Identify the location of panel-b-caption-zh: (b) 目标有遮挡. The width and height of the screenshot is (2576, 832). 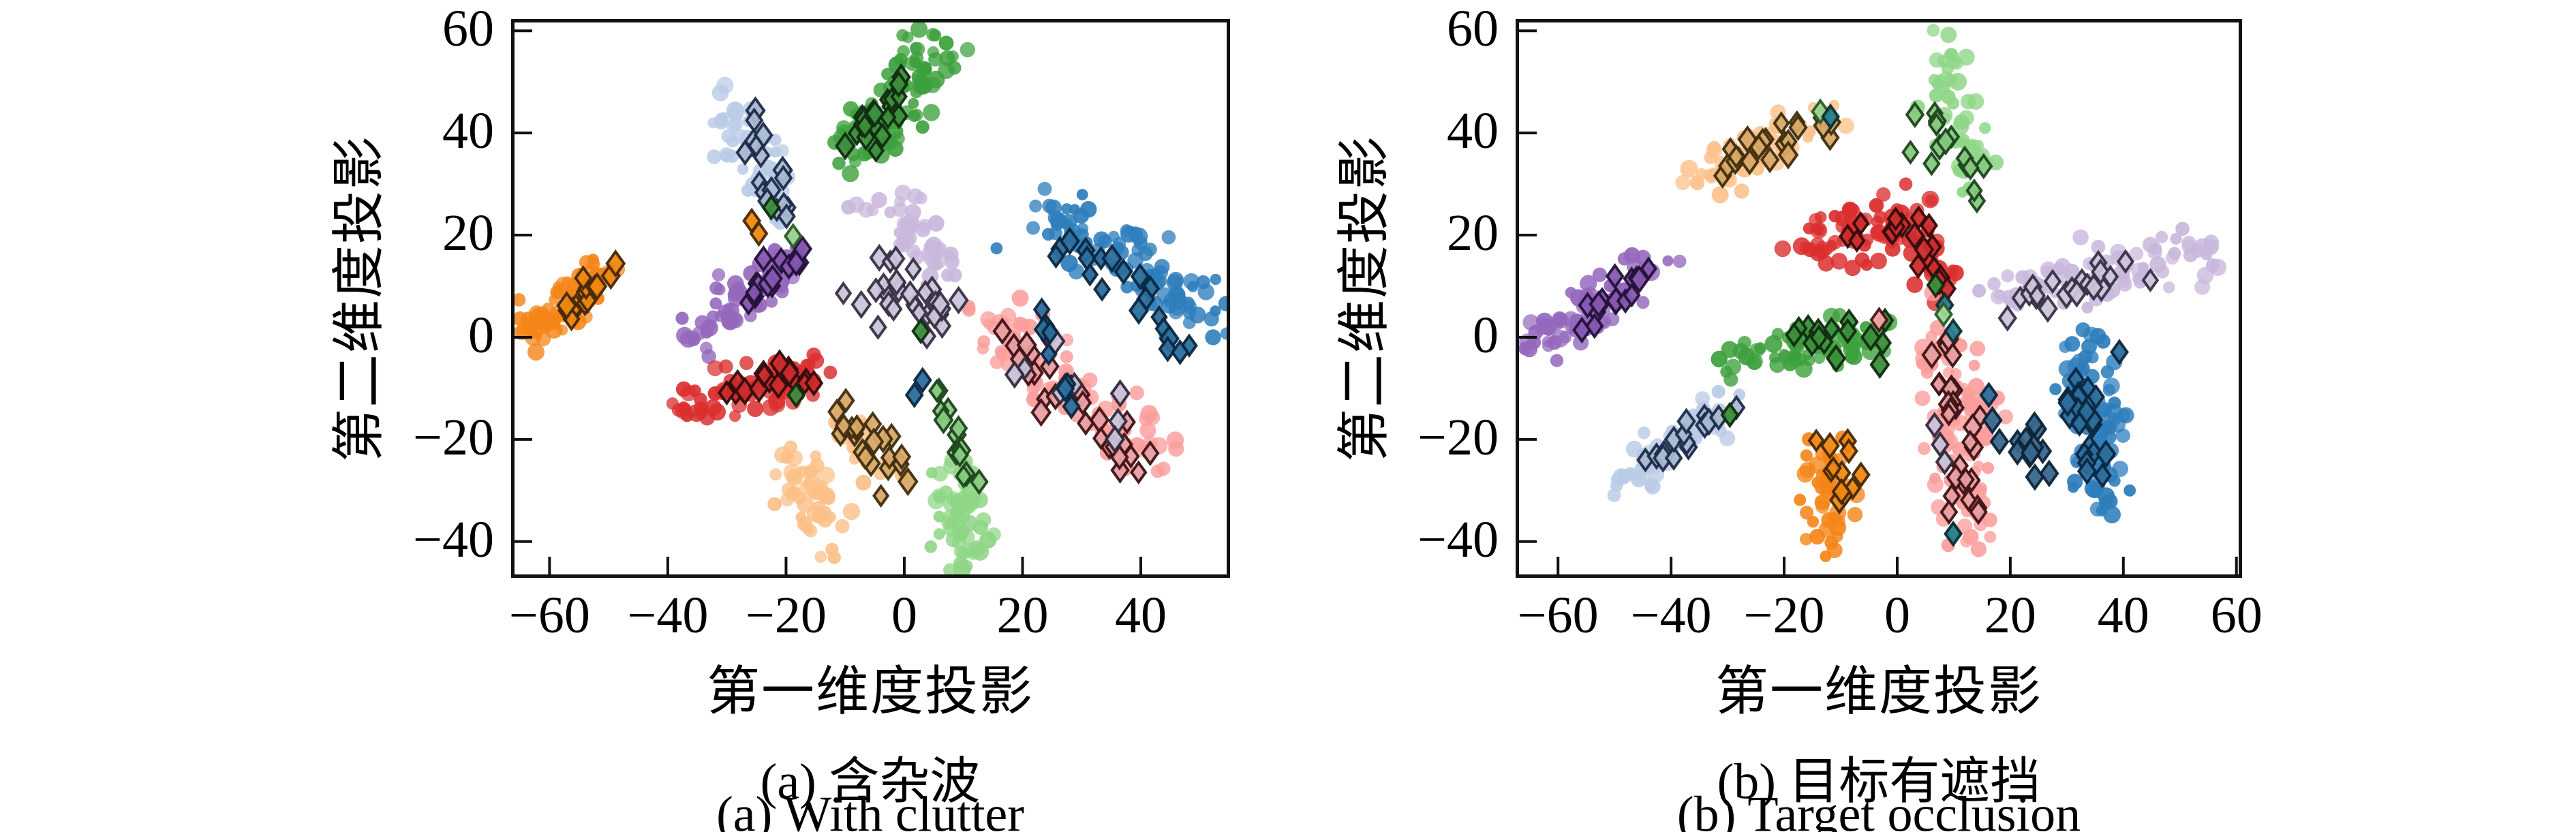
(1879, 782).